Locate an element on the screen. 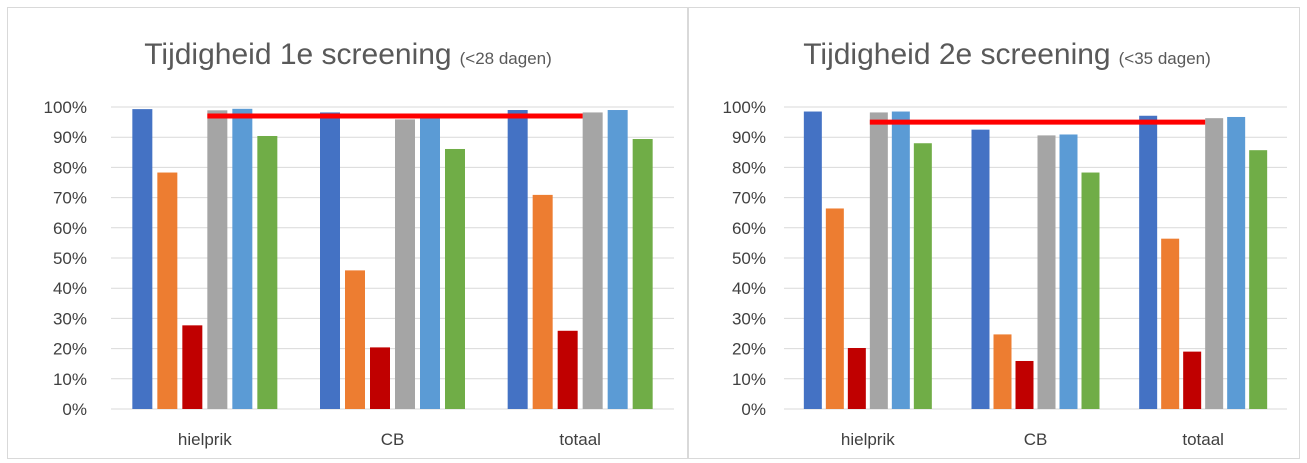  chart-2-title: Tijdigheid 2e screening (<35 dagen) is located at coordinates (1007, 54).